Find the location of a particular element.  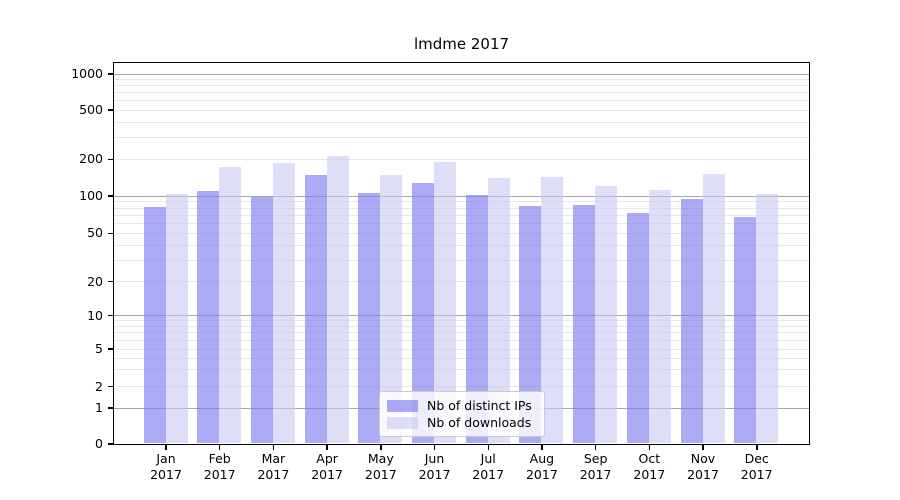

x-tick-month: Jul is located at coordinates (488, 458).